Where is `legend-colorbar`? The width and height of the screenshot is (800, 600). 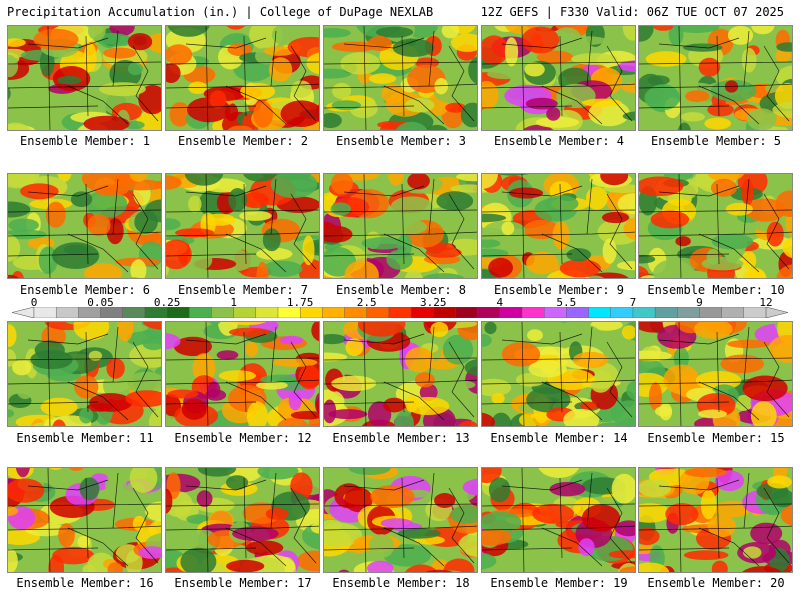 legend-colorbar is located at coordinates (400, 312).